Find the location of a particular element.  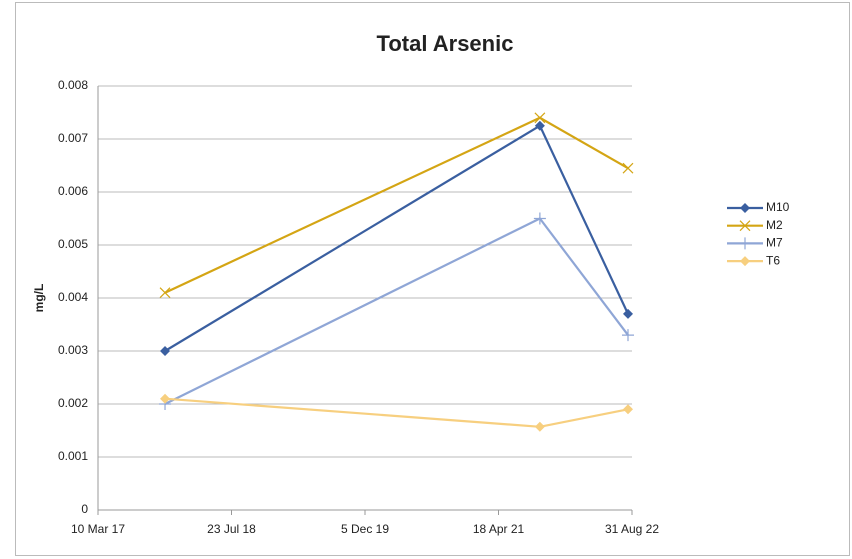

legend-label: T6 is located at coordinates (773, 260).